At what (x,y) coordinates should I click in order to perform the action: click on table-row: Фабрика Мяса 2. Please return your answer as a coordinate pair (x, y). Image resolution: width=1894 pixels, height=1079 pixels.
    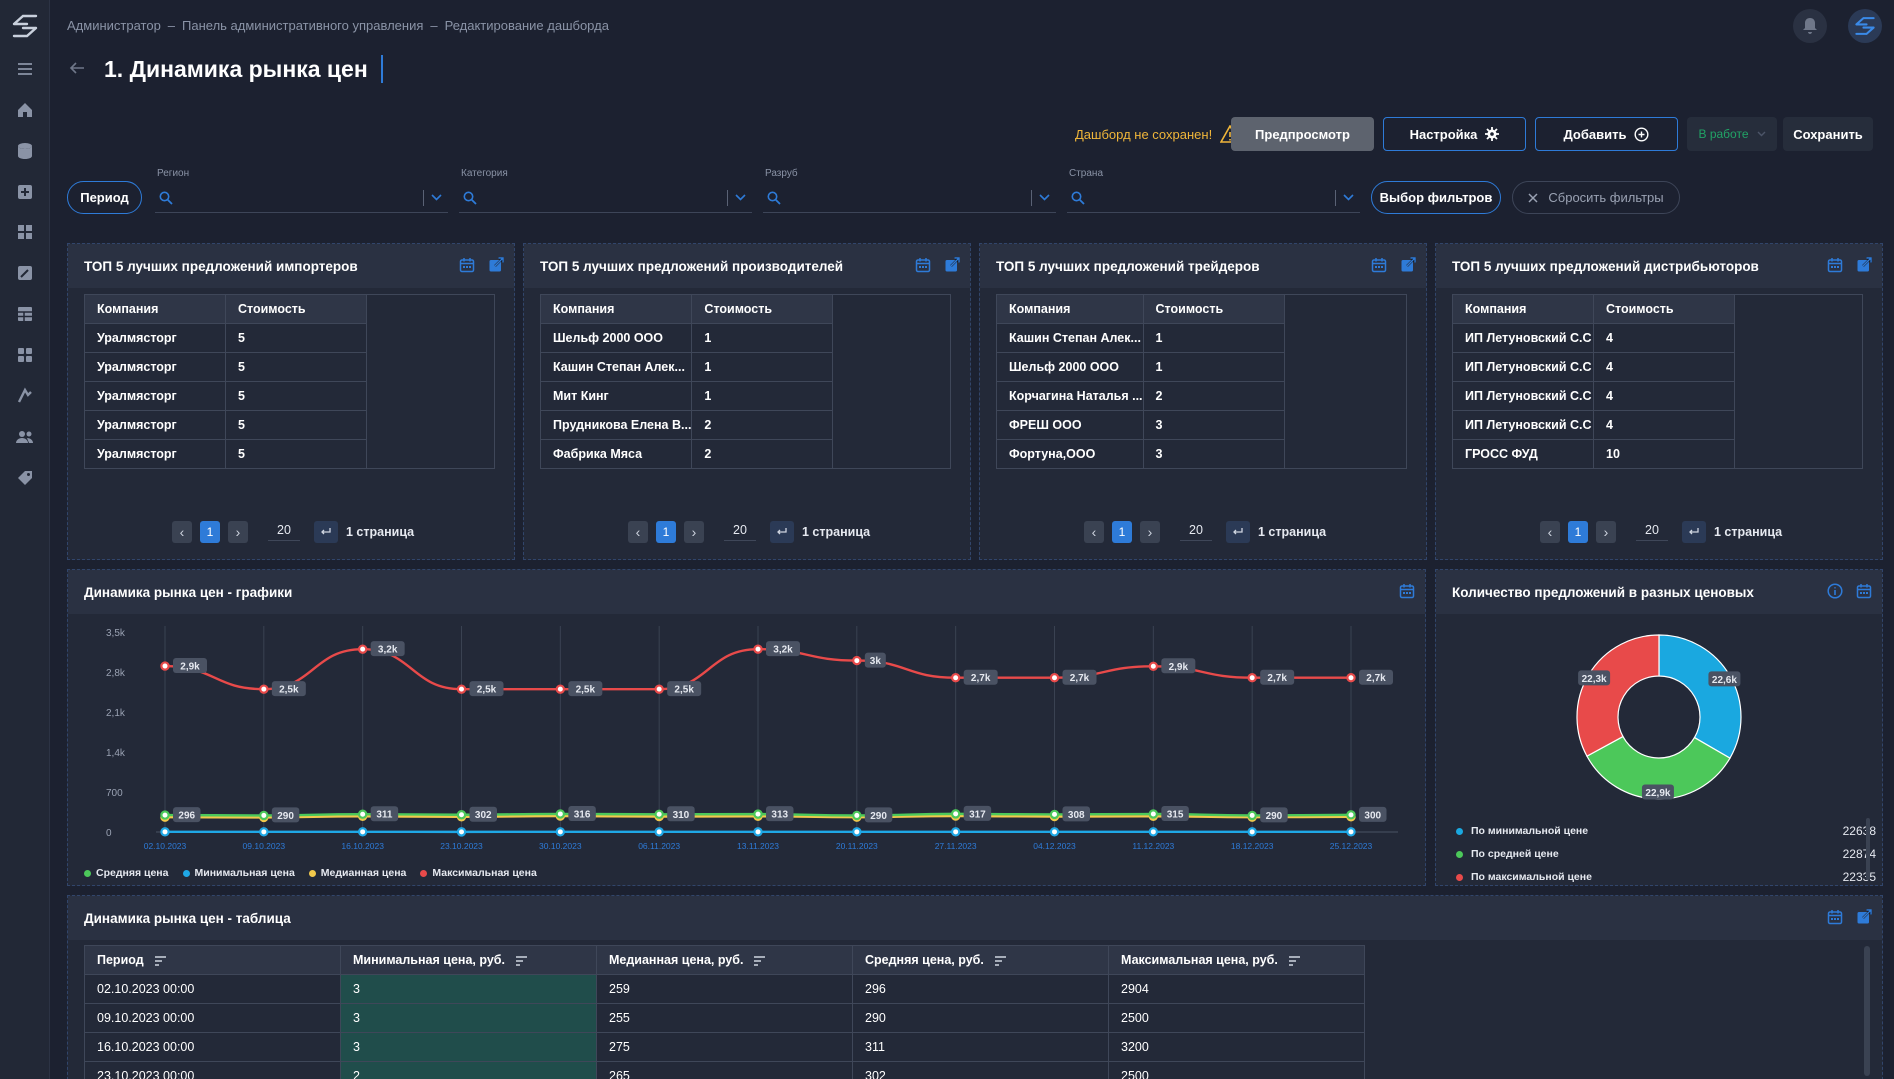
    Looking at the image, I should click on (686, 454).